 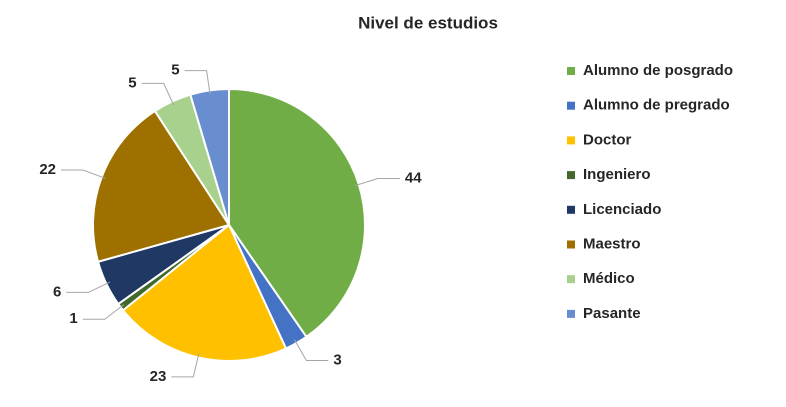 What do you see at coordinates (612, 243) in the screenshot?
I see `legend-label: Maestro` at bounding box center [612, 243].